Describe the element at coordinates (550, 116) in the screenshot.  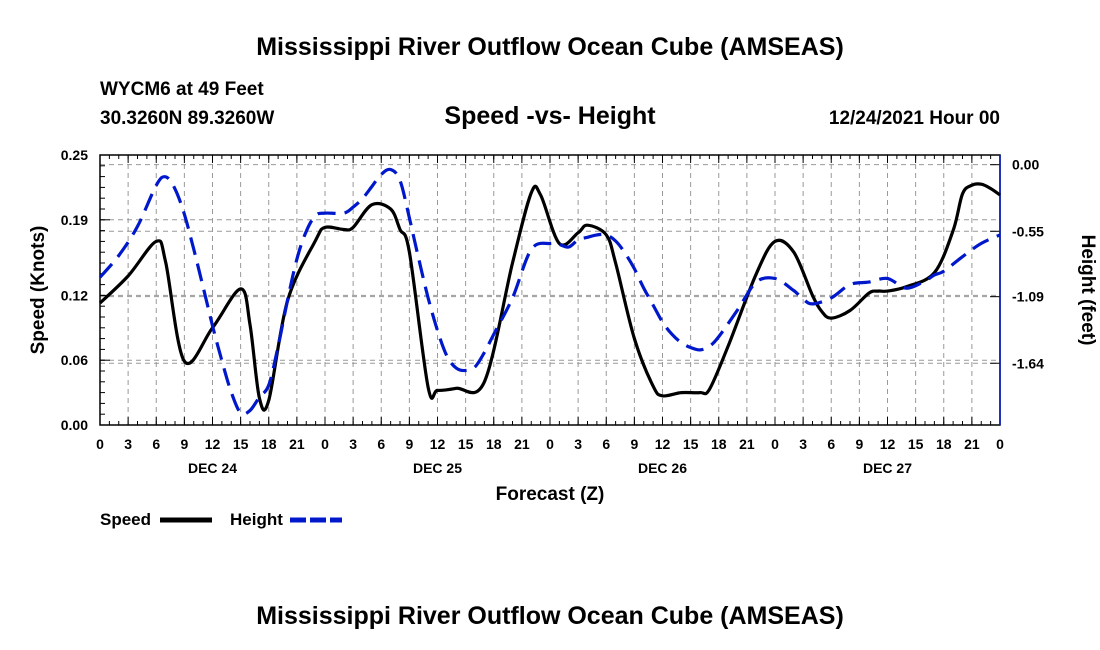
I see `chart-subtitle: Speed -vs- Height` at that location.